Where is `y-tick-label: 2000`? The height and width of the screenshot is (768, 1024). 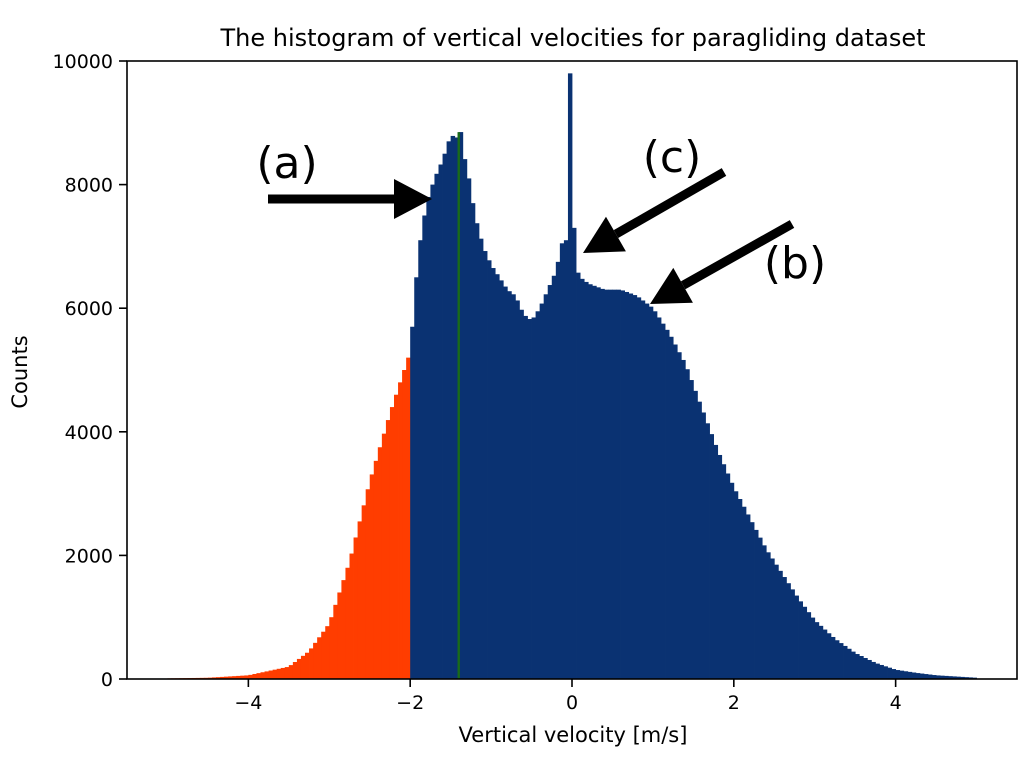 y-tick-label: 2000 is located at coordinates (89, 556).